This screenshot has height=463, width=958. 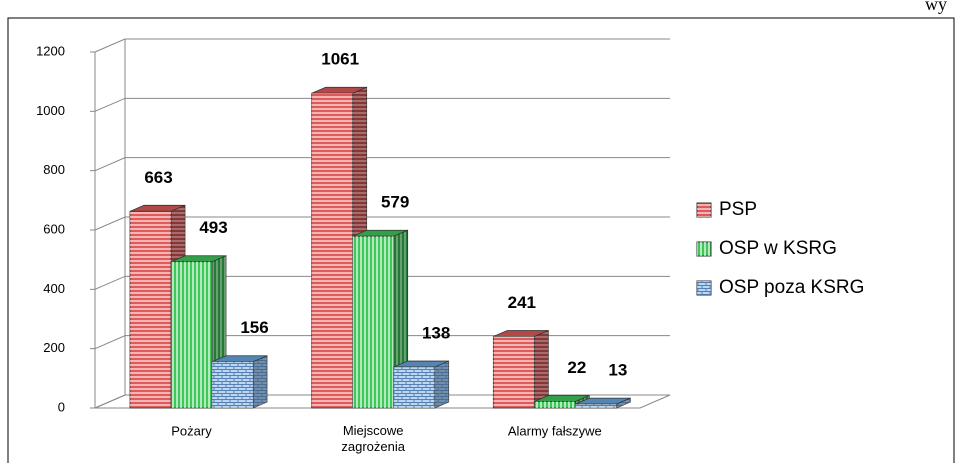 What do you see at coordinates (936, 7) in the screenshot?
I see `page-fragment: wy` at bounding box center [936, 7].